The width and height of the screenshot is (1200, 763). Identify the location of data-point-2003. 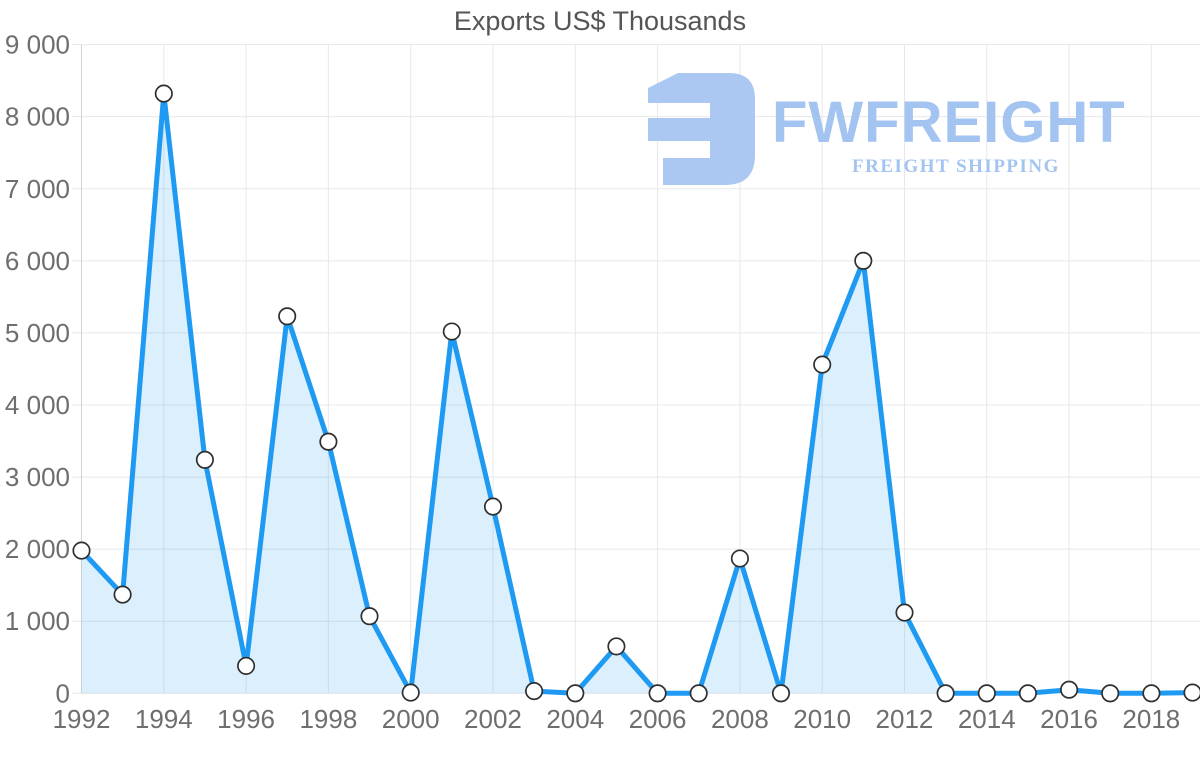
(534, 691).